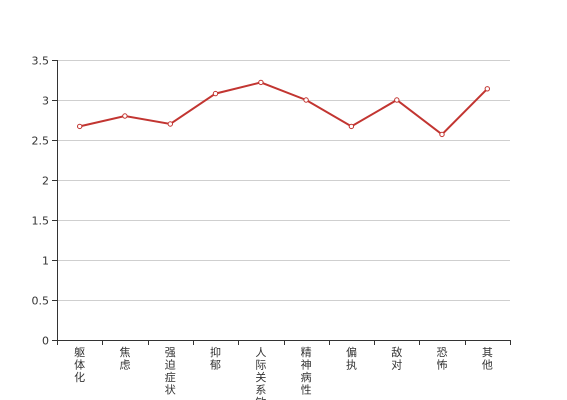 The height and width of the screenshot is (400, 567). Describe the element at coordinates (41, 301) in the screenshot. I see `y-tick-label: 0.5` at that location.